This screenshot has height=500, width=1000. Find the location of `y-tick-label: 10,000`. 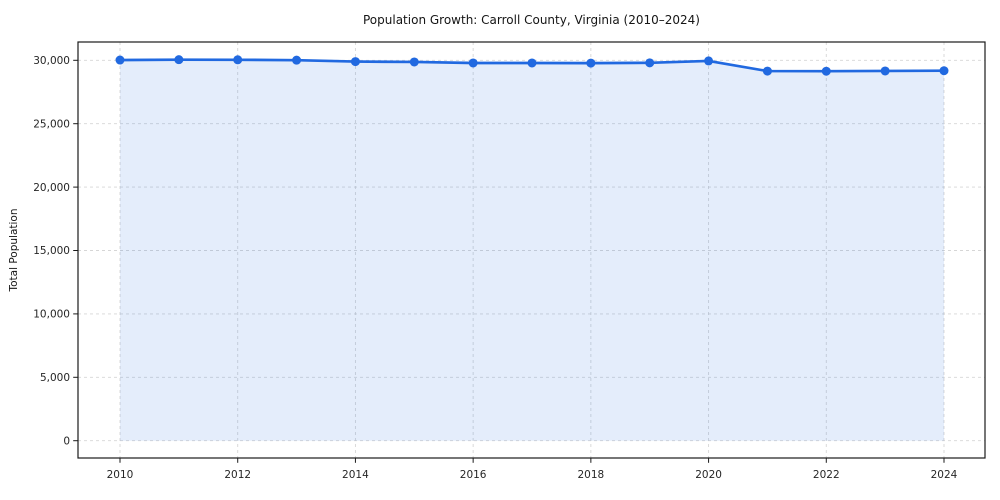

y-tick-label: 10,000 is located at coordinates (51, 315).